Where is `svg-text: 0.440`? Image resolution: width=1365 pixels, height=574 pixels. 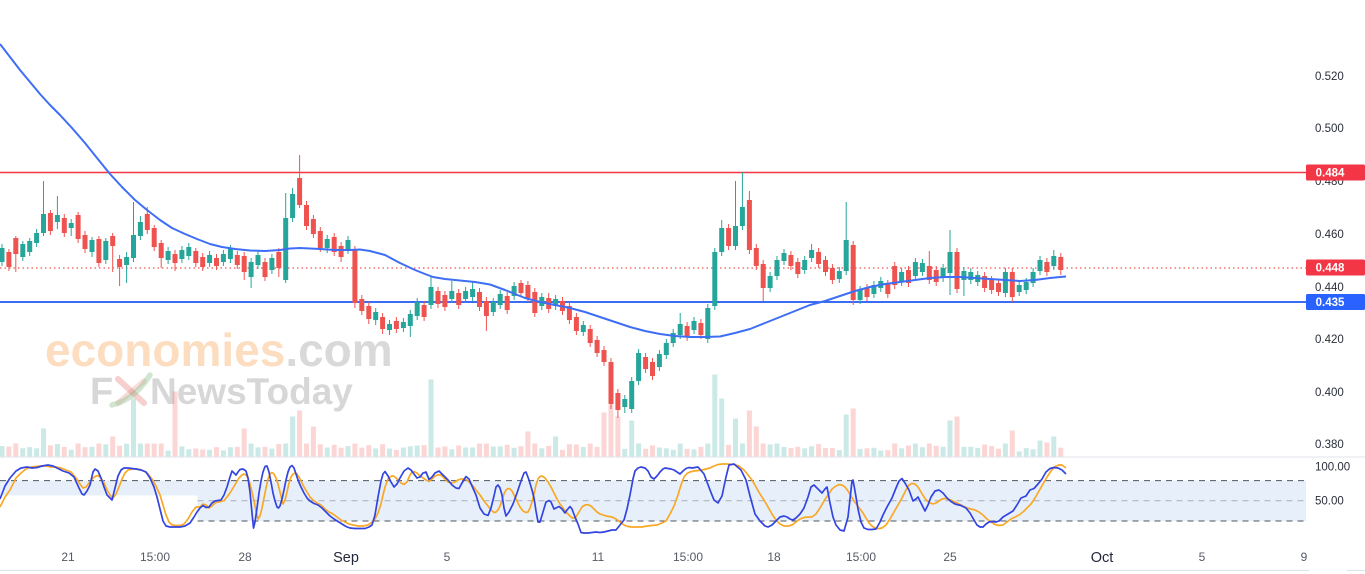
svg-text: 0.440 is located at coordinates (1329, 288).